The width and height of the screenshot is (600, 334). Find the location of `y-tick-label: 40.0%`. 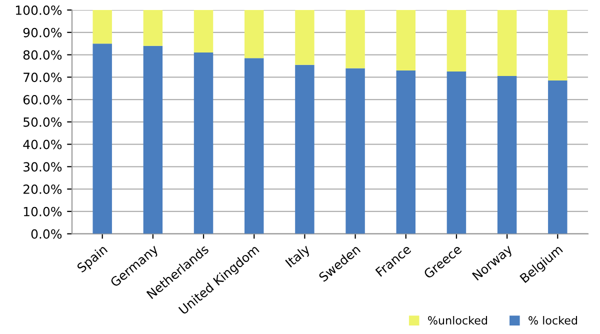

y-tick-label: 40.0% is located at coordinates (42, 145).